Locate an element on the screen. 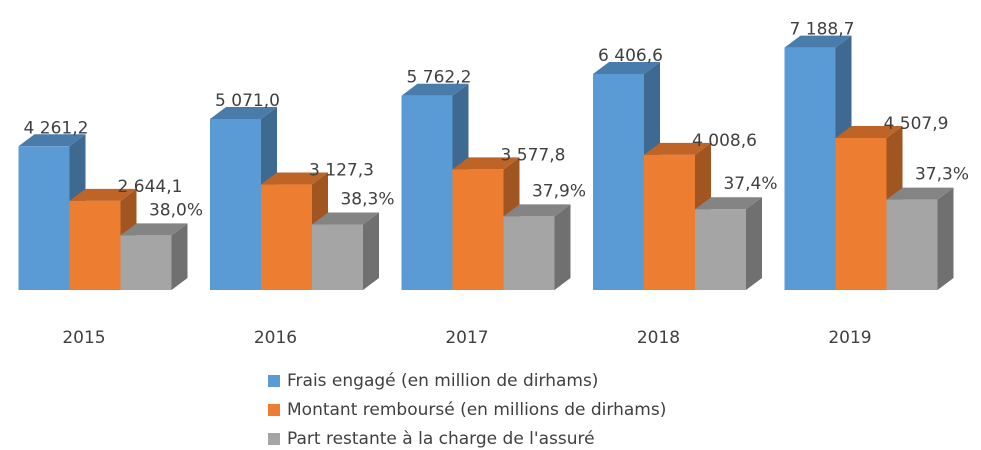  x-tick-label: 2016 is located at coordinates (275, 338).